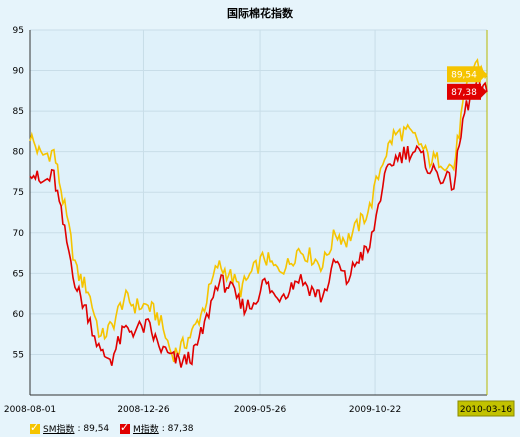  What do you see at coordinates (30, 410) in the screenshot?
I see `x-tick-label: 2008-08-01` at bounding box center [30, 410].